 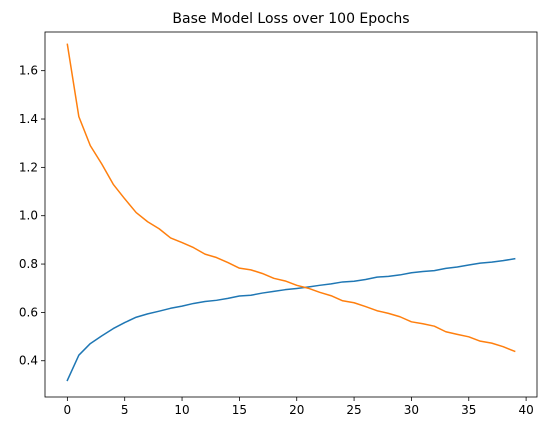 What do you see at coordinates (28, 119) in the screenshot?
I see `y-tick-label: 1.4` at bounding box center [28, 119].